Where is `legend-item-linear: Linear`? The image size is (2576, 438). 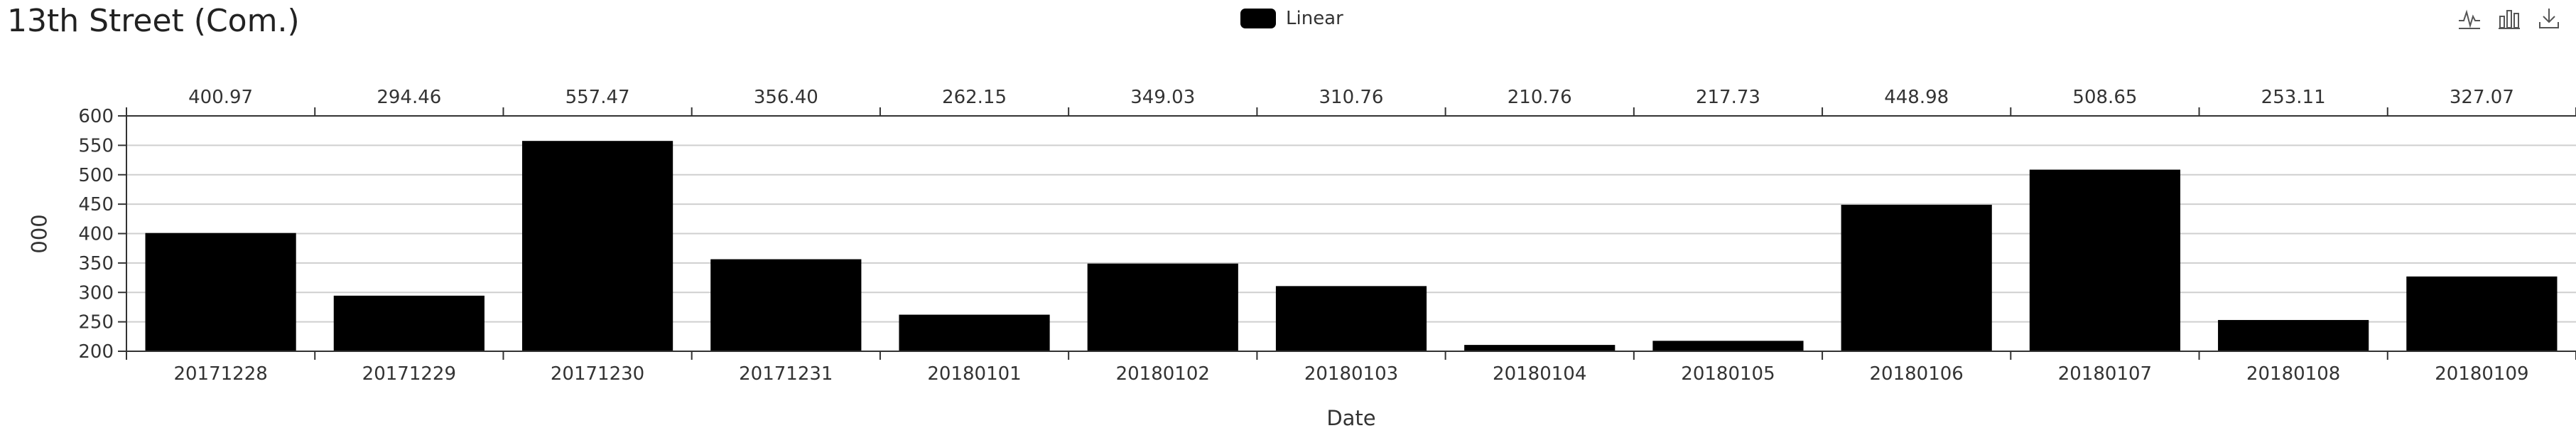
legend-item-linear: Linear is located at coordinates (1291, 18).